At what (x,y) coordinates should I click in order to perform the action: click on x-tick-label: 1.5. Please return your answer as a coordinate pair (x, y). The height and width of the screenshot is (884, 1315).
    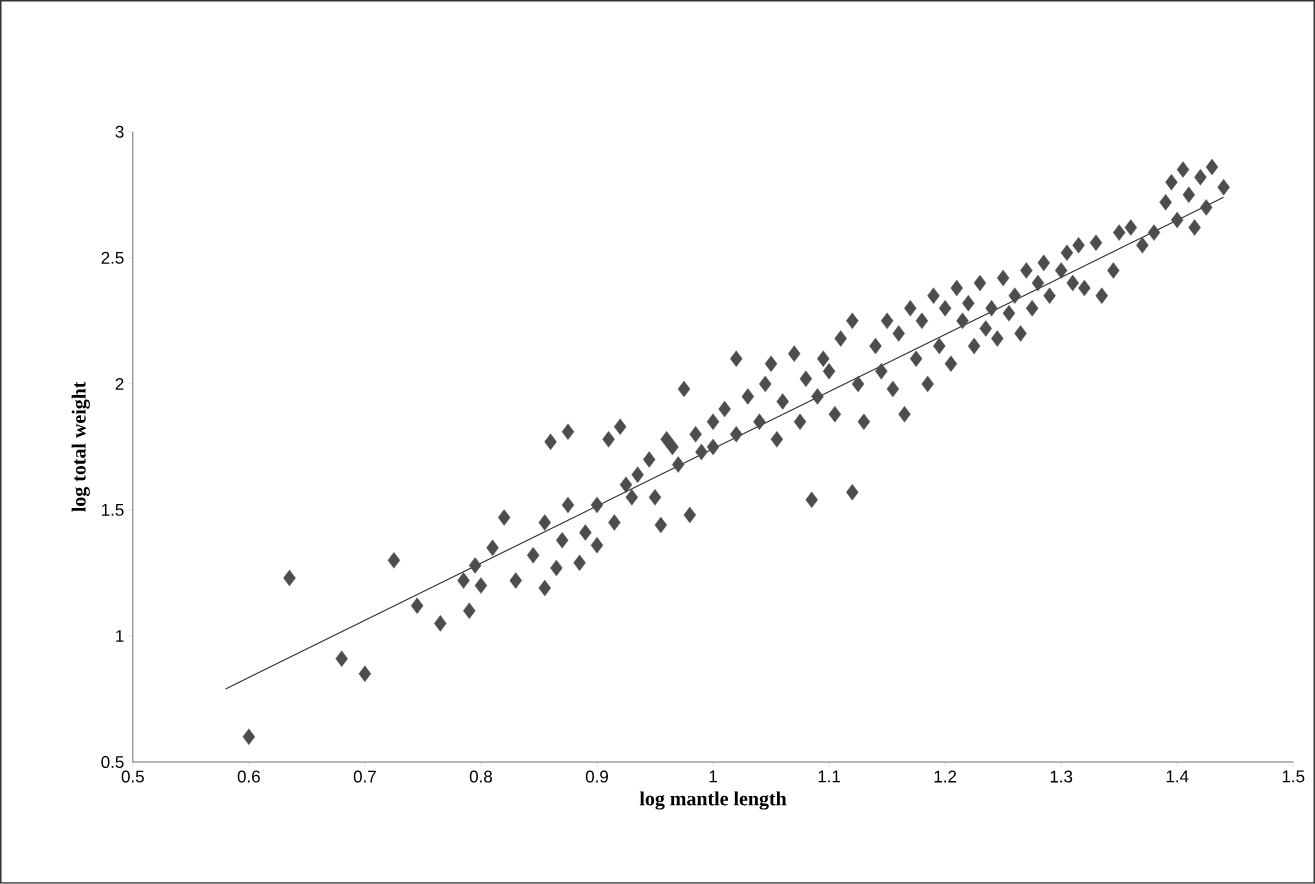
    Looking at the image, I should click on (1293, 776).